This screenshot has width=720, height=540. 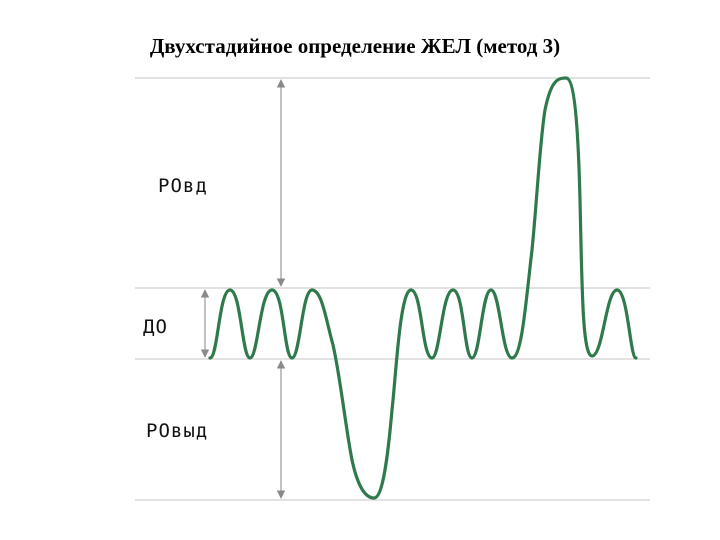 What do you see at coordinates (355, 46) in the screenshot?
I see `diagram-title: Двухстадийное определение ЖЕЛ (метод 3)` at bounding box center [355, 46].